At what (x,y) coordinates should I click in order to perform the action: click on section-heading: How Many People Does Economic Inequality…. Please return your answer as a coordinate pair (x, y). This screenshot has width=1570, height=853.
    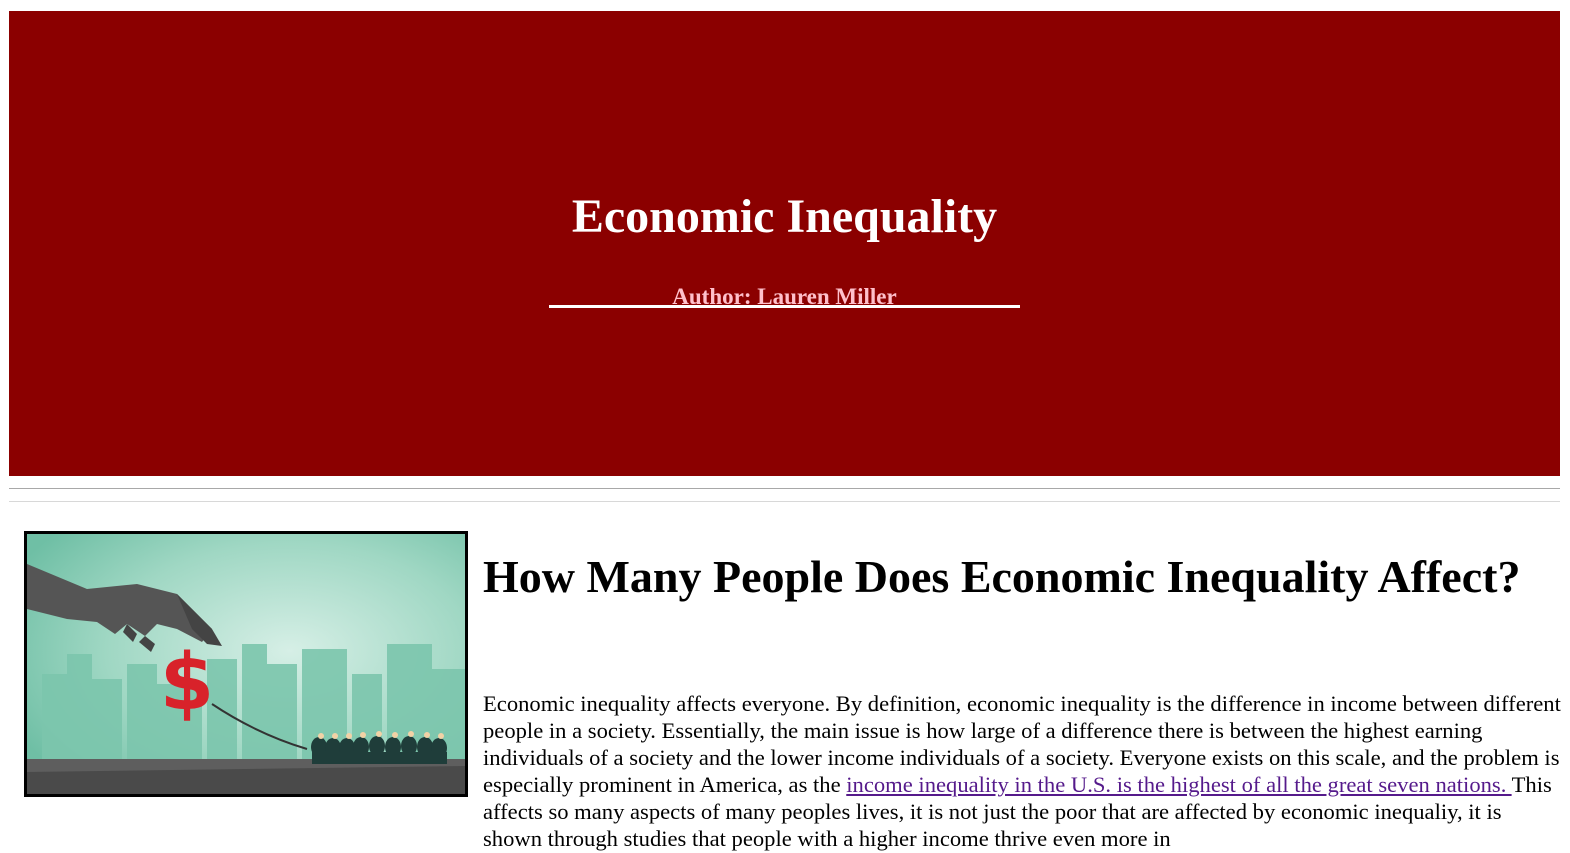
    Looking at the image, I should click on (1002, 576).